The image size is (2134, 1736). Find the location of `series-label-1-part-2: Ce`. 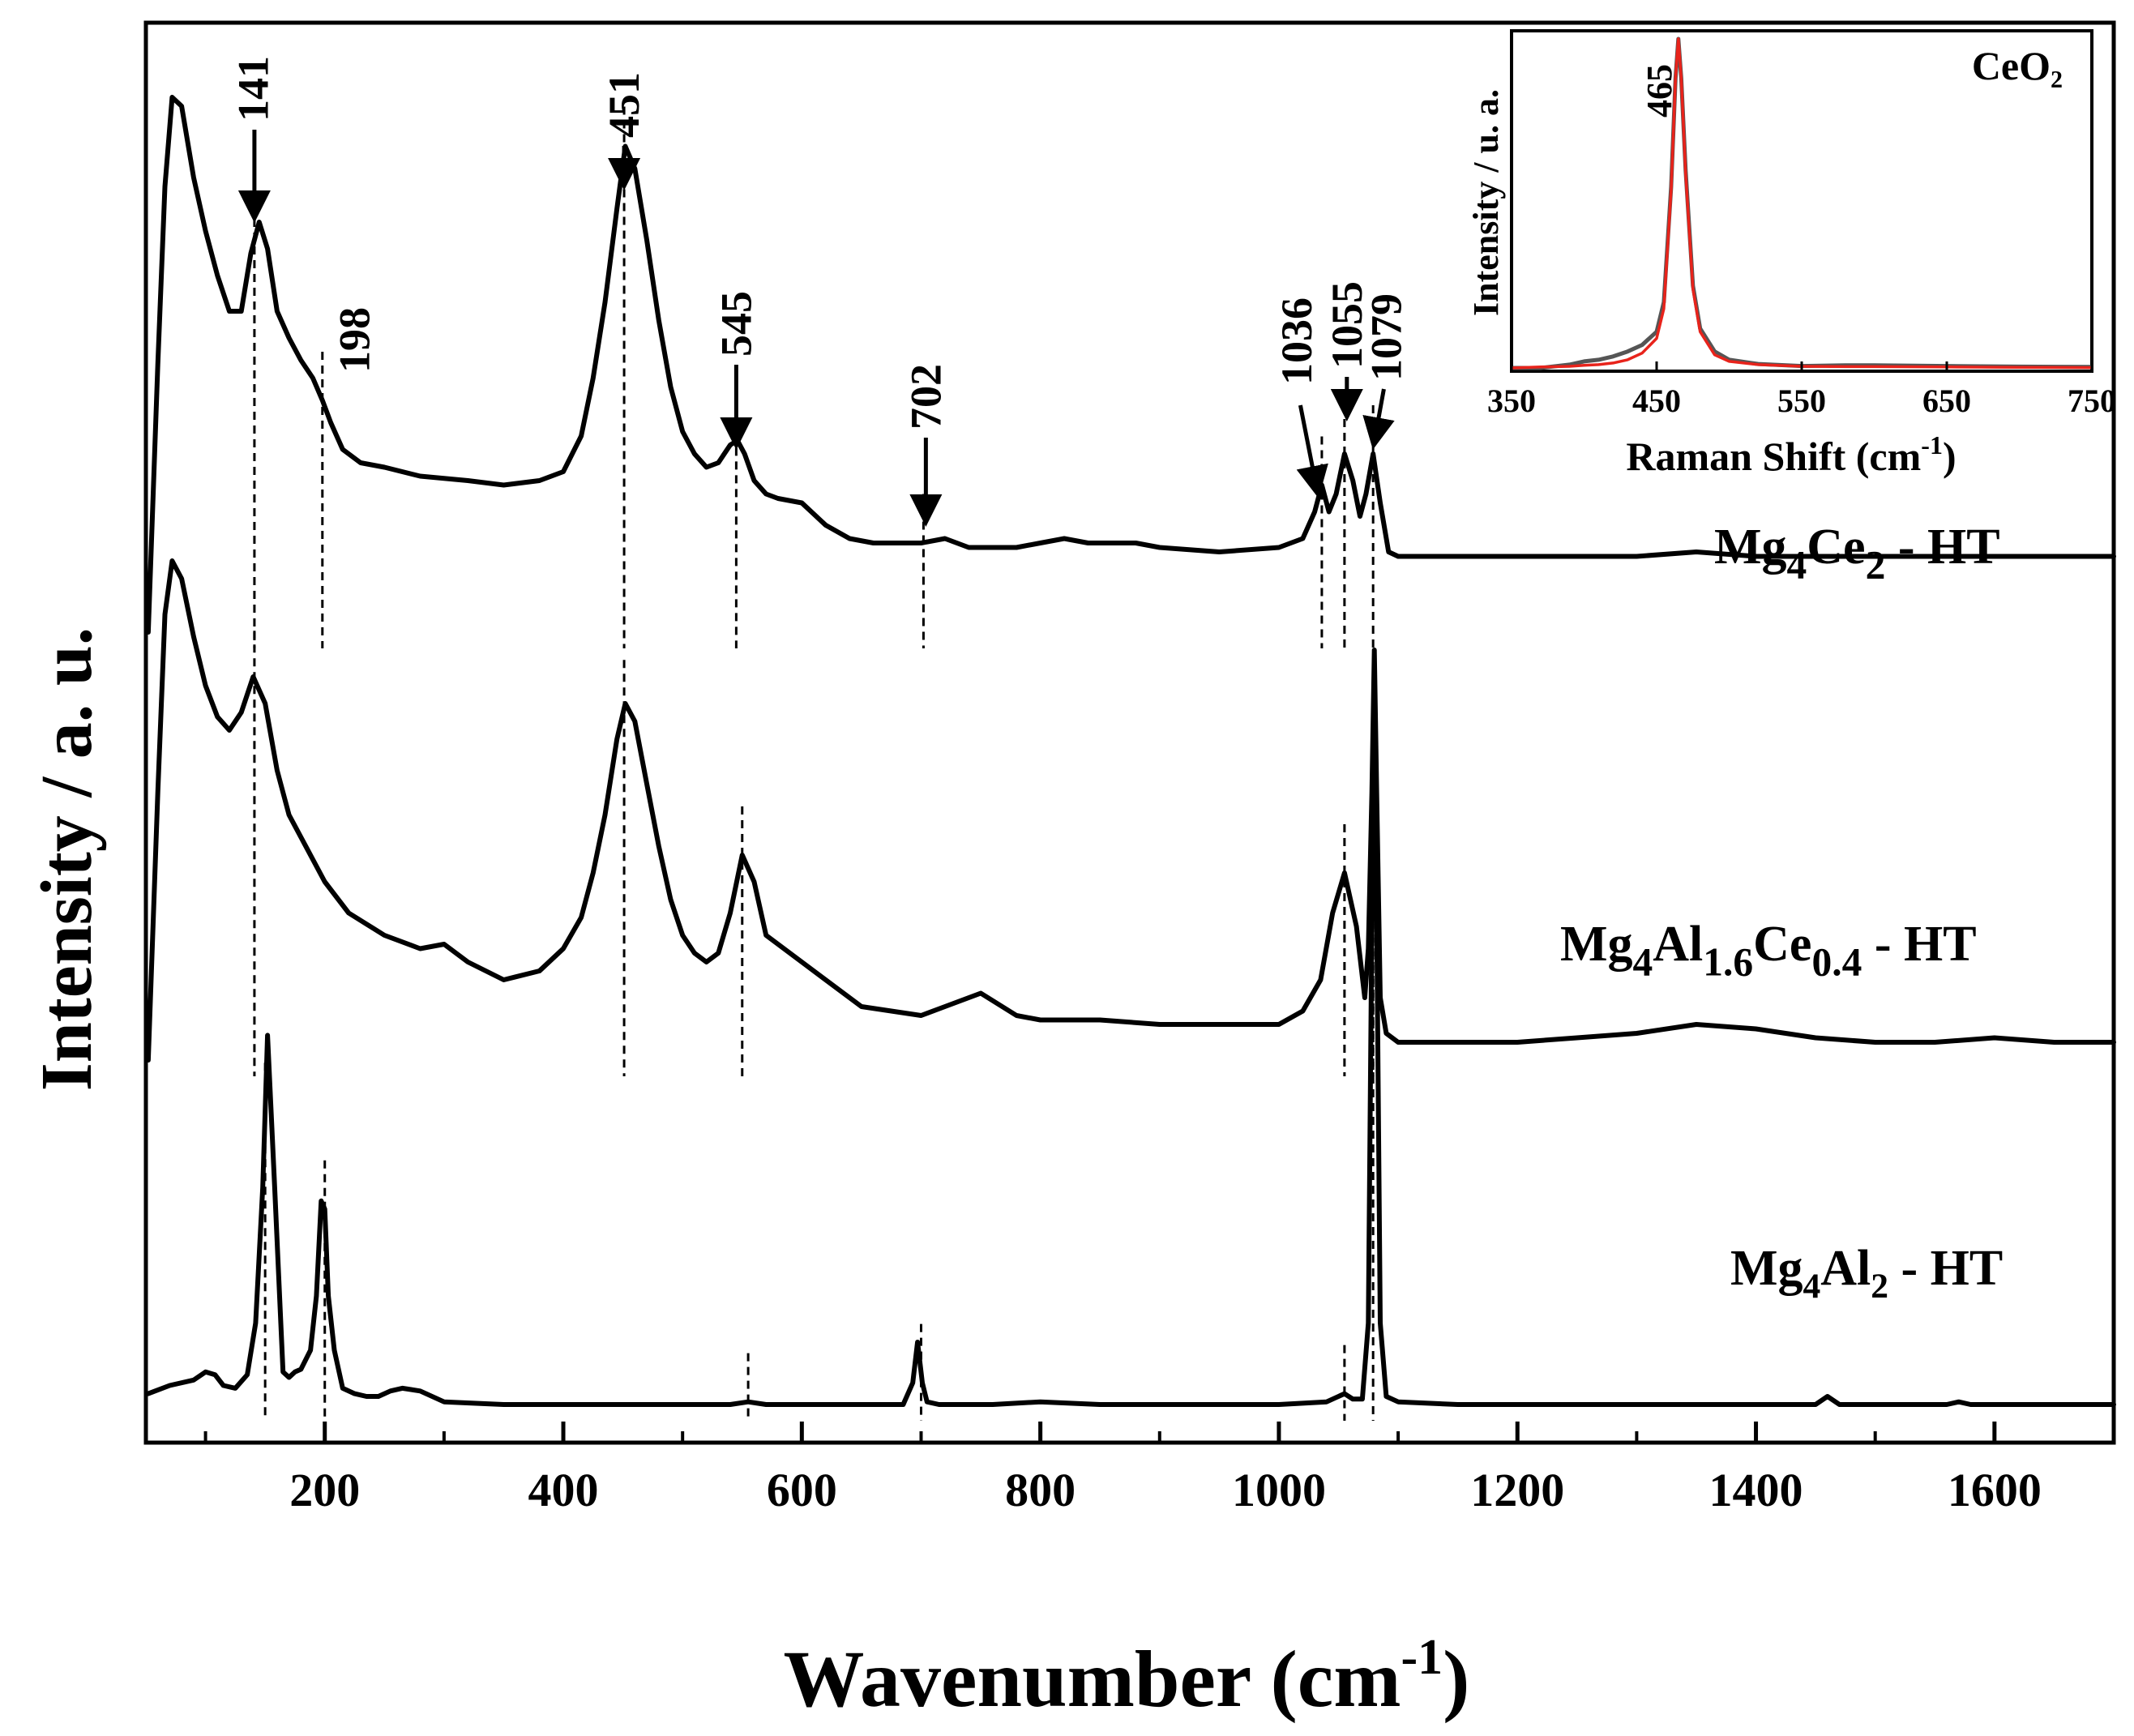

series-label-1-part-2: Ce is located at coordinates (1836, 547).